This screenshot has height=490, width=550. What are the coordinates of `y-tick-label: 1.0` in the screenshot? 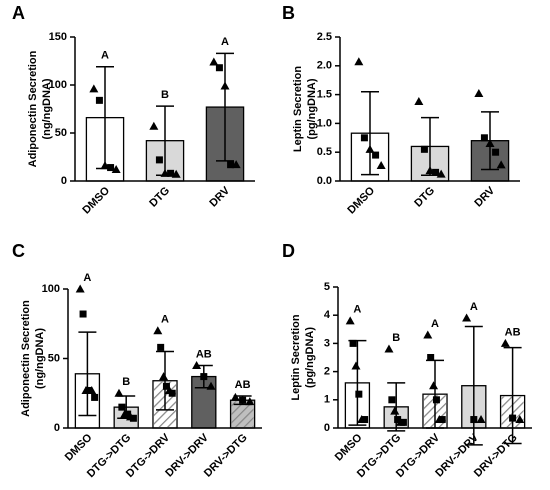 It's located at (324, 123).